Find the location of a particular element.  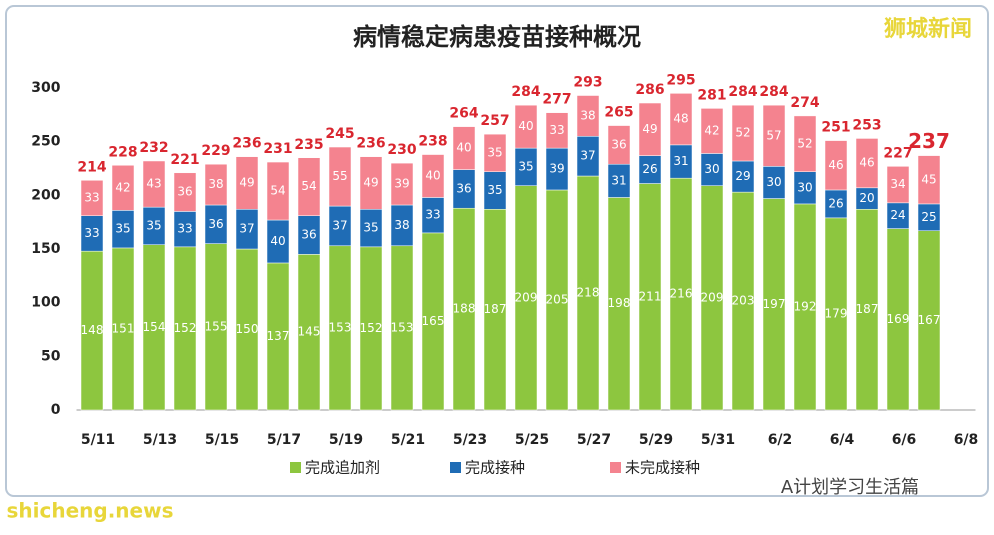

total-label: 232 is located at coordinates (153, 148).